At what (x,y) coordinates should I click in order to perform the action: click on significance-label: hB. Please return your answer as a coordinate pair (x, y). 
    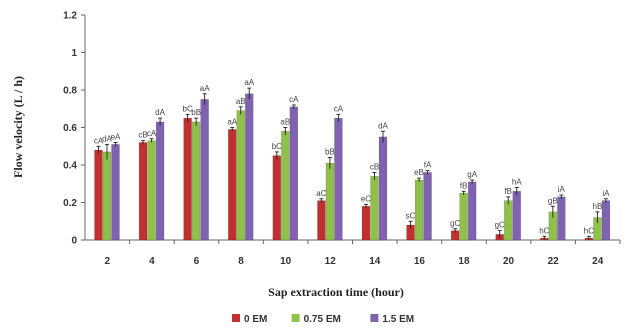
    Looking at the image, I should click on (598, 206).